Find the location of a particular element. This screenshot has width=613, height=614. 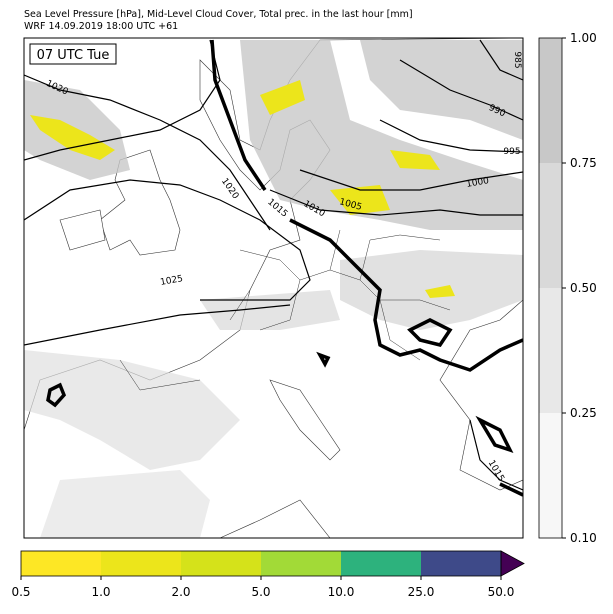

tick-label: 10.0 is located at coordinates (341, 592).